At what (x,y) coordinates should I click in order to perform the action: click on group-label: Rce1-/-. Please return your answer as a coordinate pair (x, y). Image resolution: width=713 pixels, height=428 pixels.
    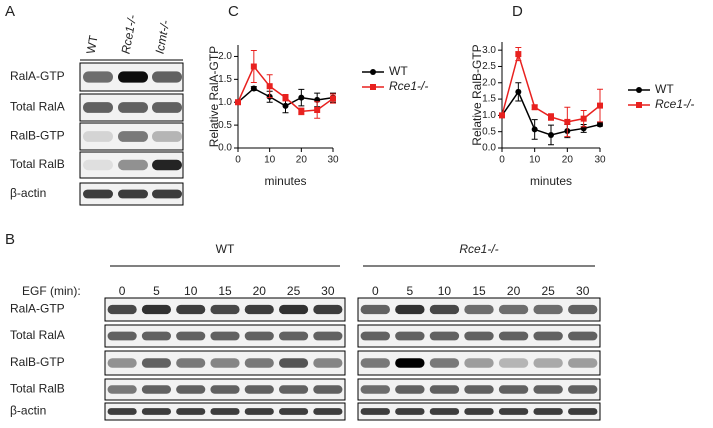
    Looking at the image, I should click on (478, 249).